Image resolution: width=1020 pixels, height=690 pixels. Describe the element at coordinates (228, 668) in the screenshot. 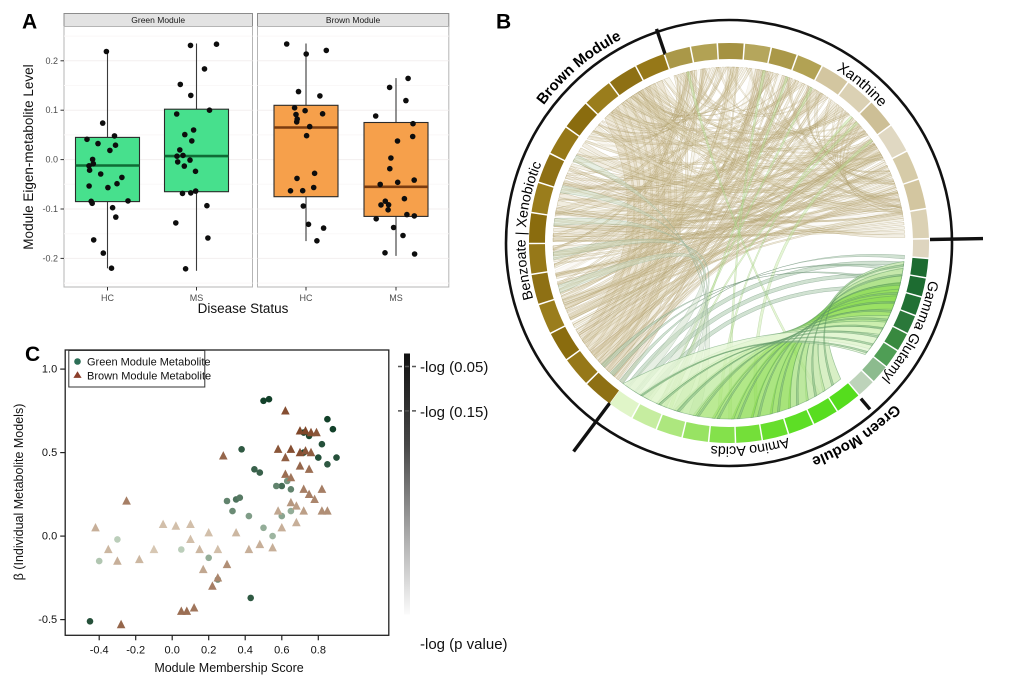

I see `svg-text: Module Membership Score` at that location.